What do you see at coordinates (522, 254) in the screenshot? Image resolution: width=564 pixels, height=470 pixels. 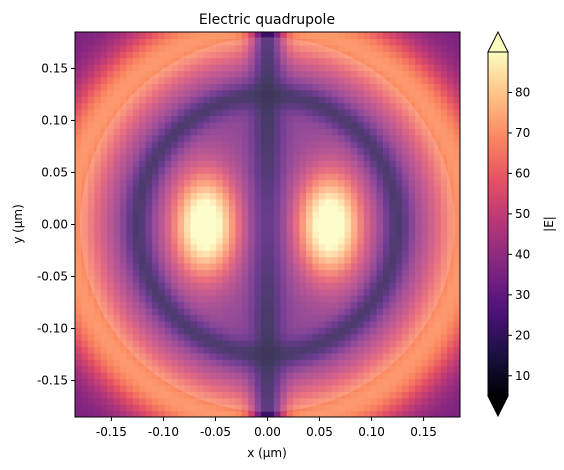 I see `colorbar-tick-label: 40` at bounding box center [522, 254].